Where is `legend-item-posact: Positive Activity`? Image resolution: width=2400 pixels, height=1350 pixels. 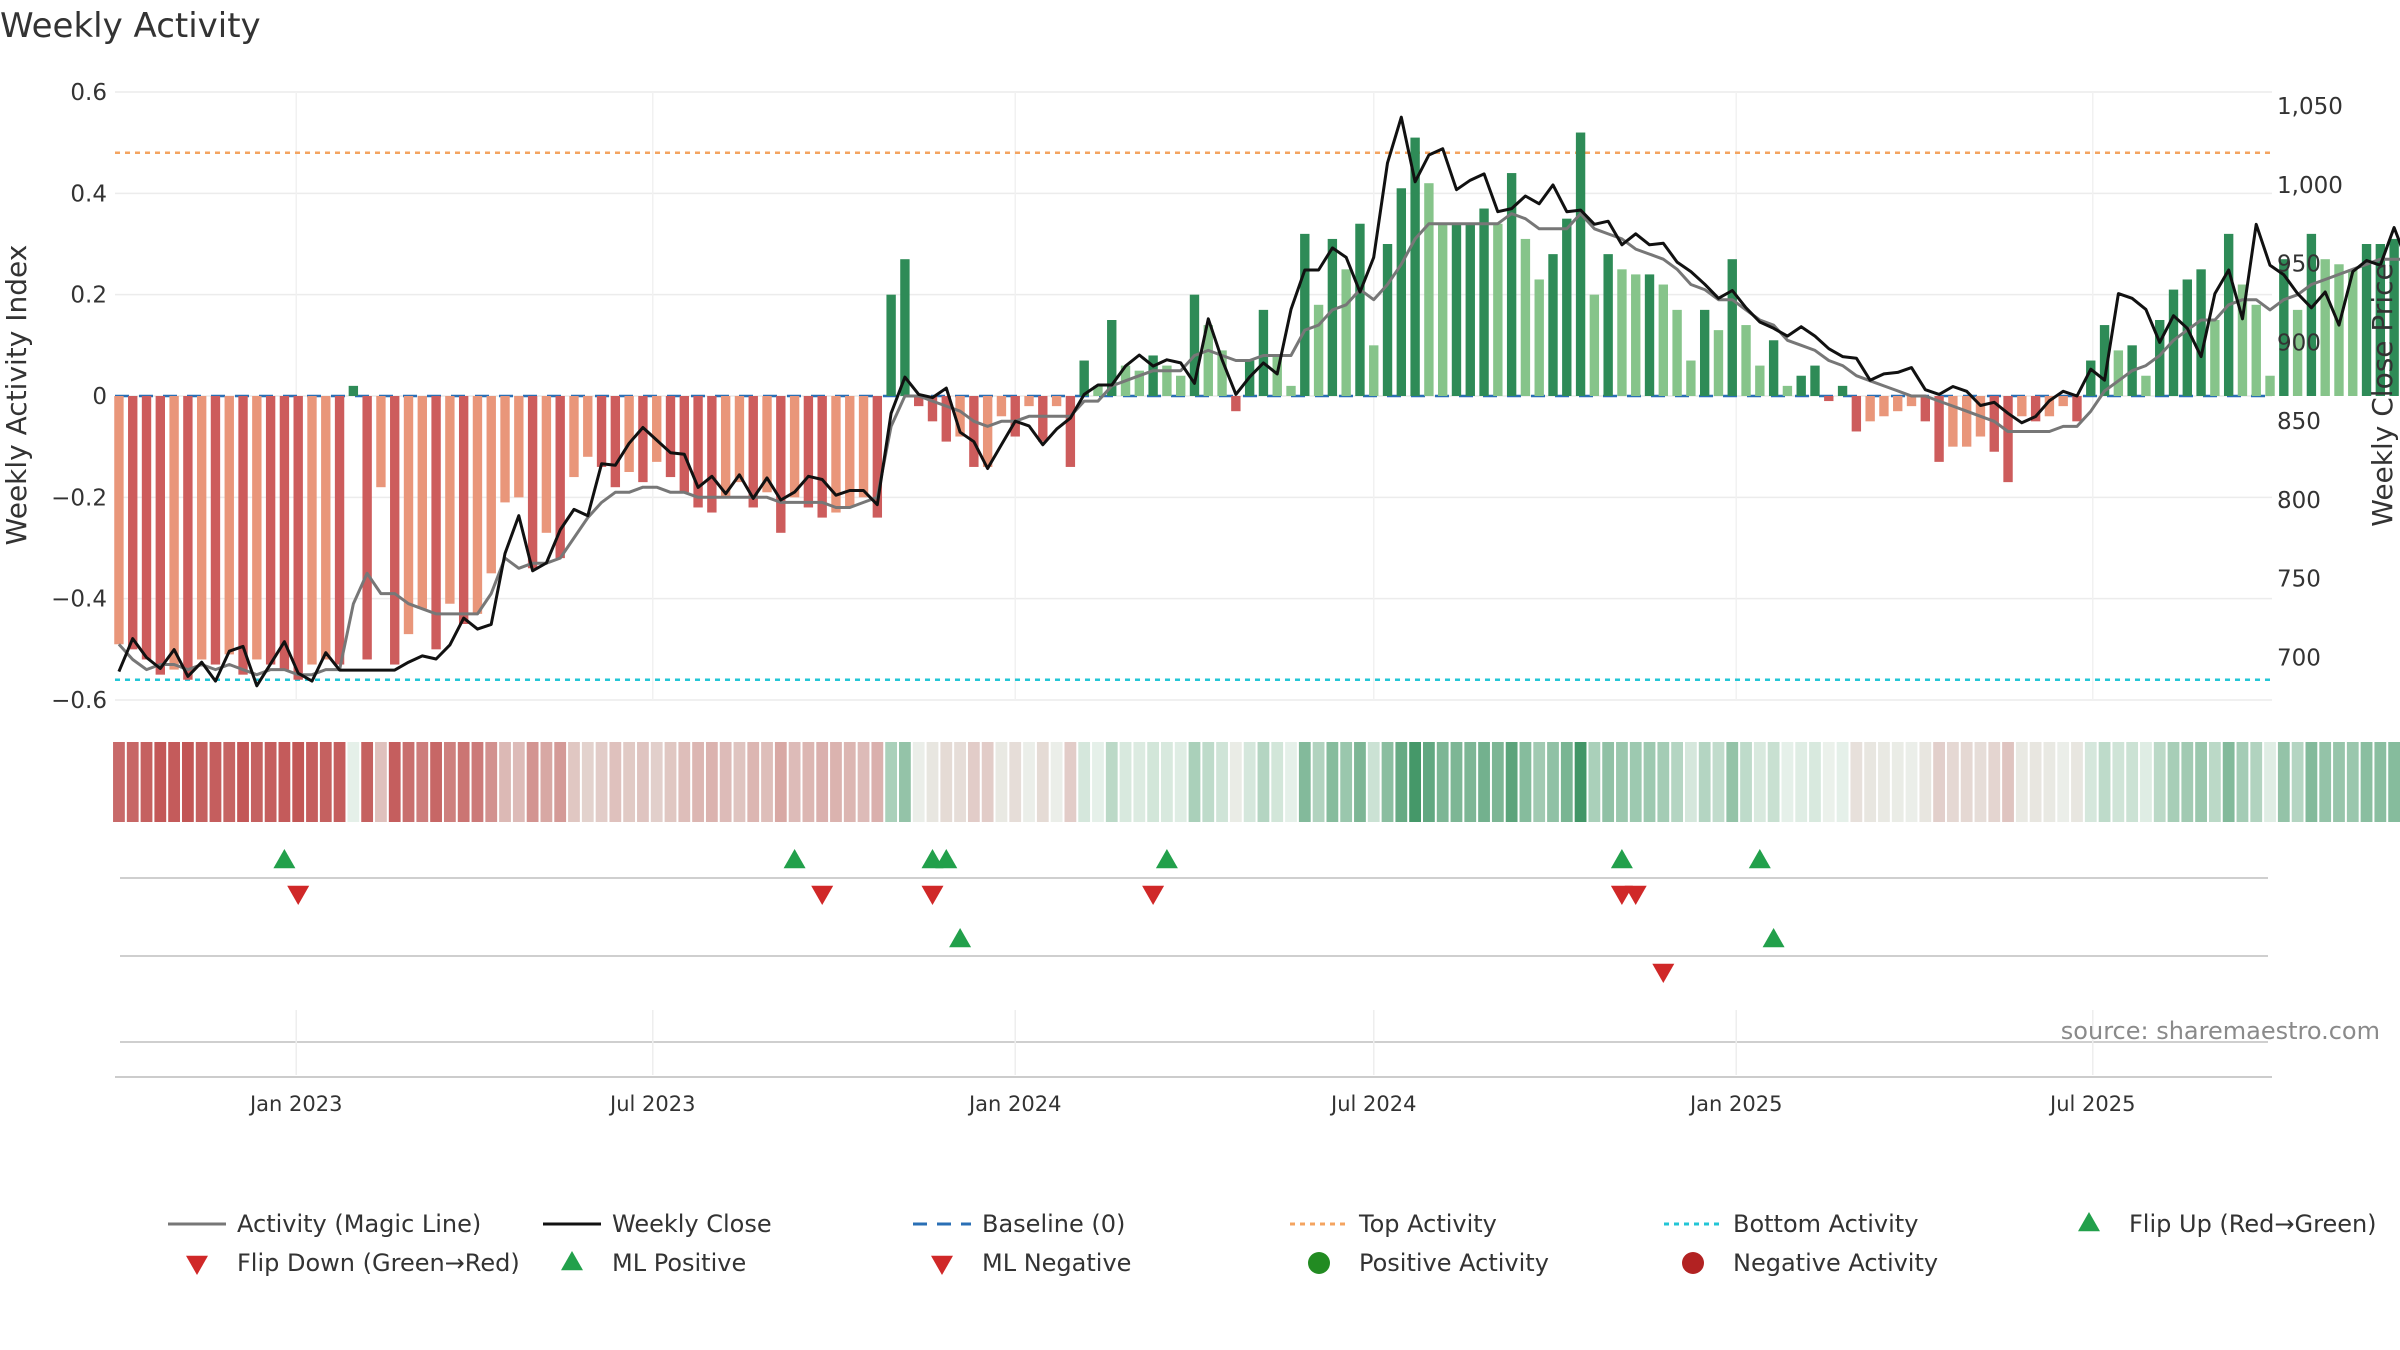 legend-item-posact: Positive Activity is located at coordinates (1428, 1263).